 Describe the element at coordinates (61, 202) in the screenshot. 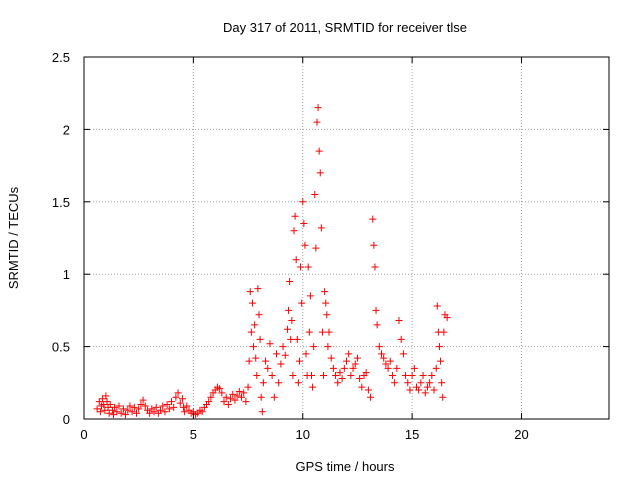

I see `y-tick-label: 1.5` at that location.